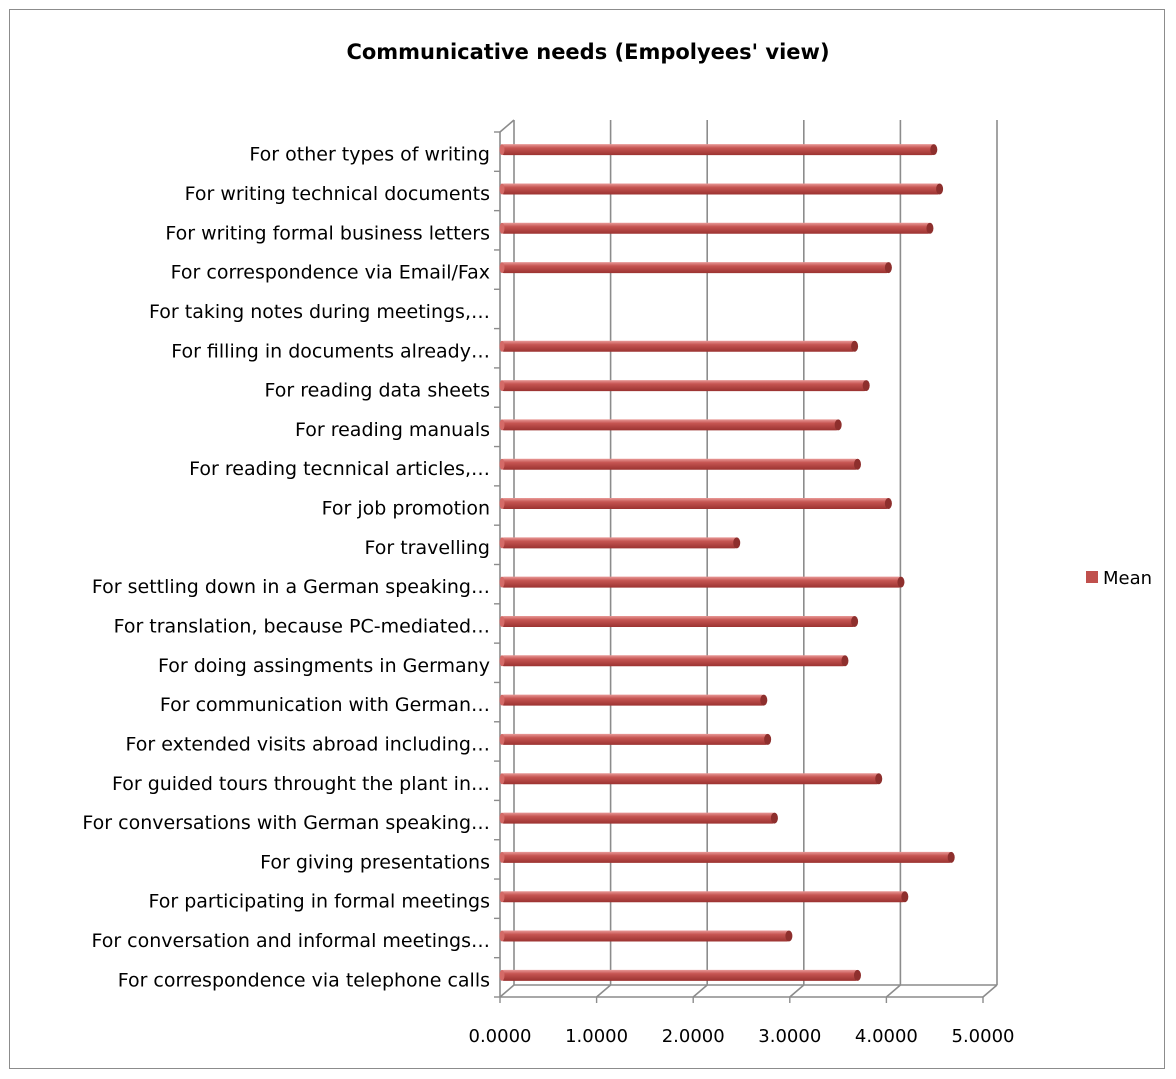  What do you see at coordinates (983, 1036) in the screenshot?
I see `x-tick-label: 5.0000` at bounding box center [983, 1036].